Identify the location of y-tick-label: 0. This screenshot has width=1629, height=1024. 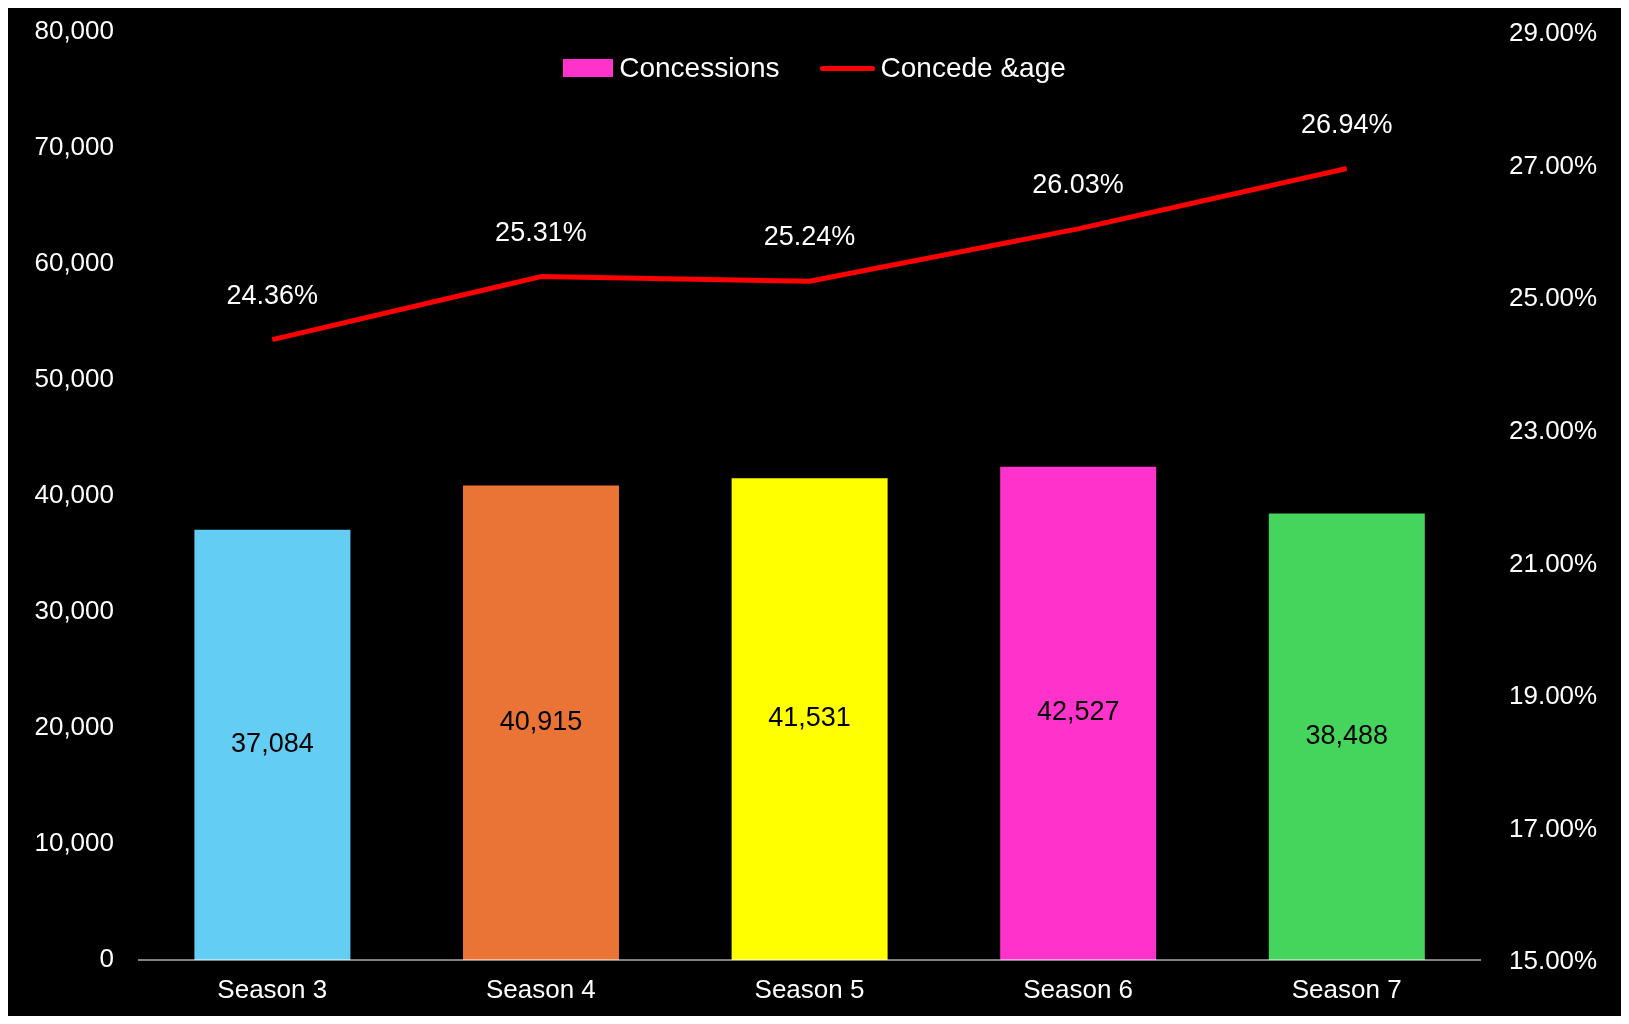
(106, 957).